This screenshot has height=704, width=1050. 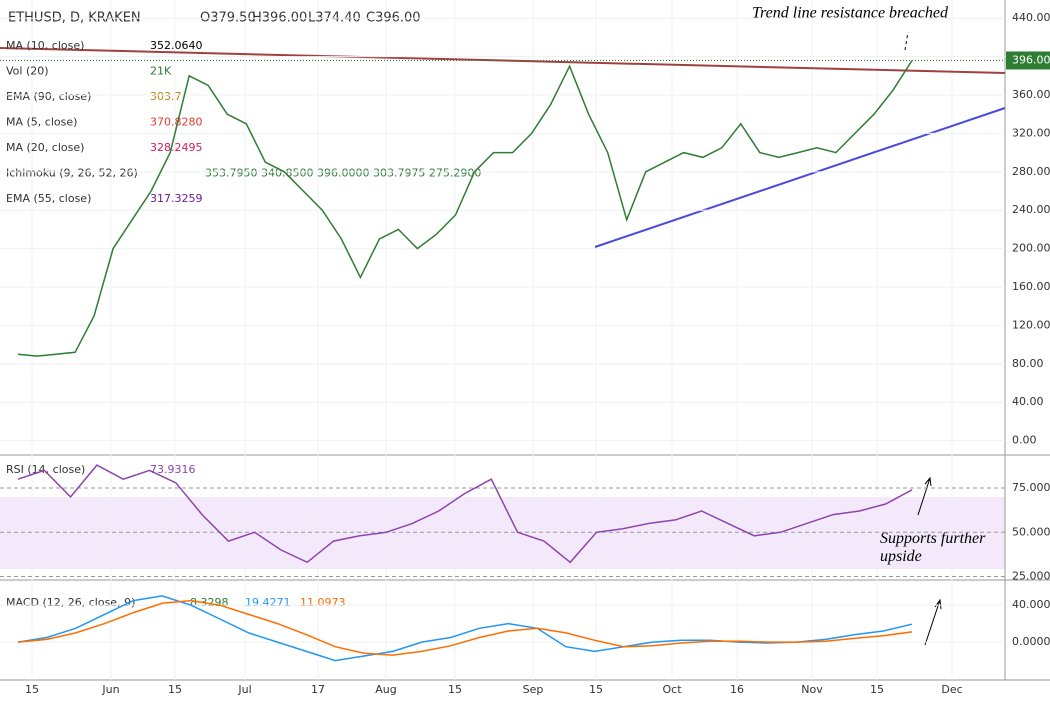 What do you see at coordinates (1028, 363) in the screenshot?
I see `y-tick-label: 80.00` at bounding box center [1028, 363].